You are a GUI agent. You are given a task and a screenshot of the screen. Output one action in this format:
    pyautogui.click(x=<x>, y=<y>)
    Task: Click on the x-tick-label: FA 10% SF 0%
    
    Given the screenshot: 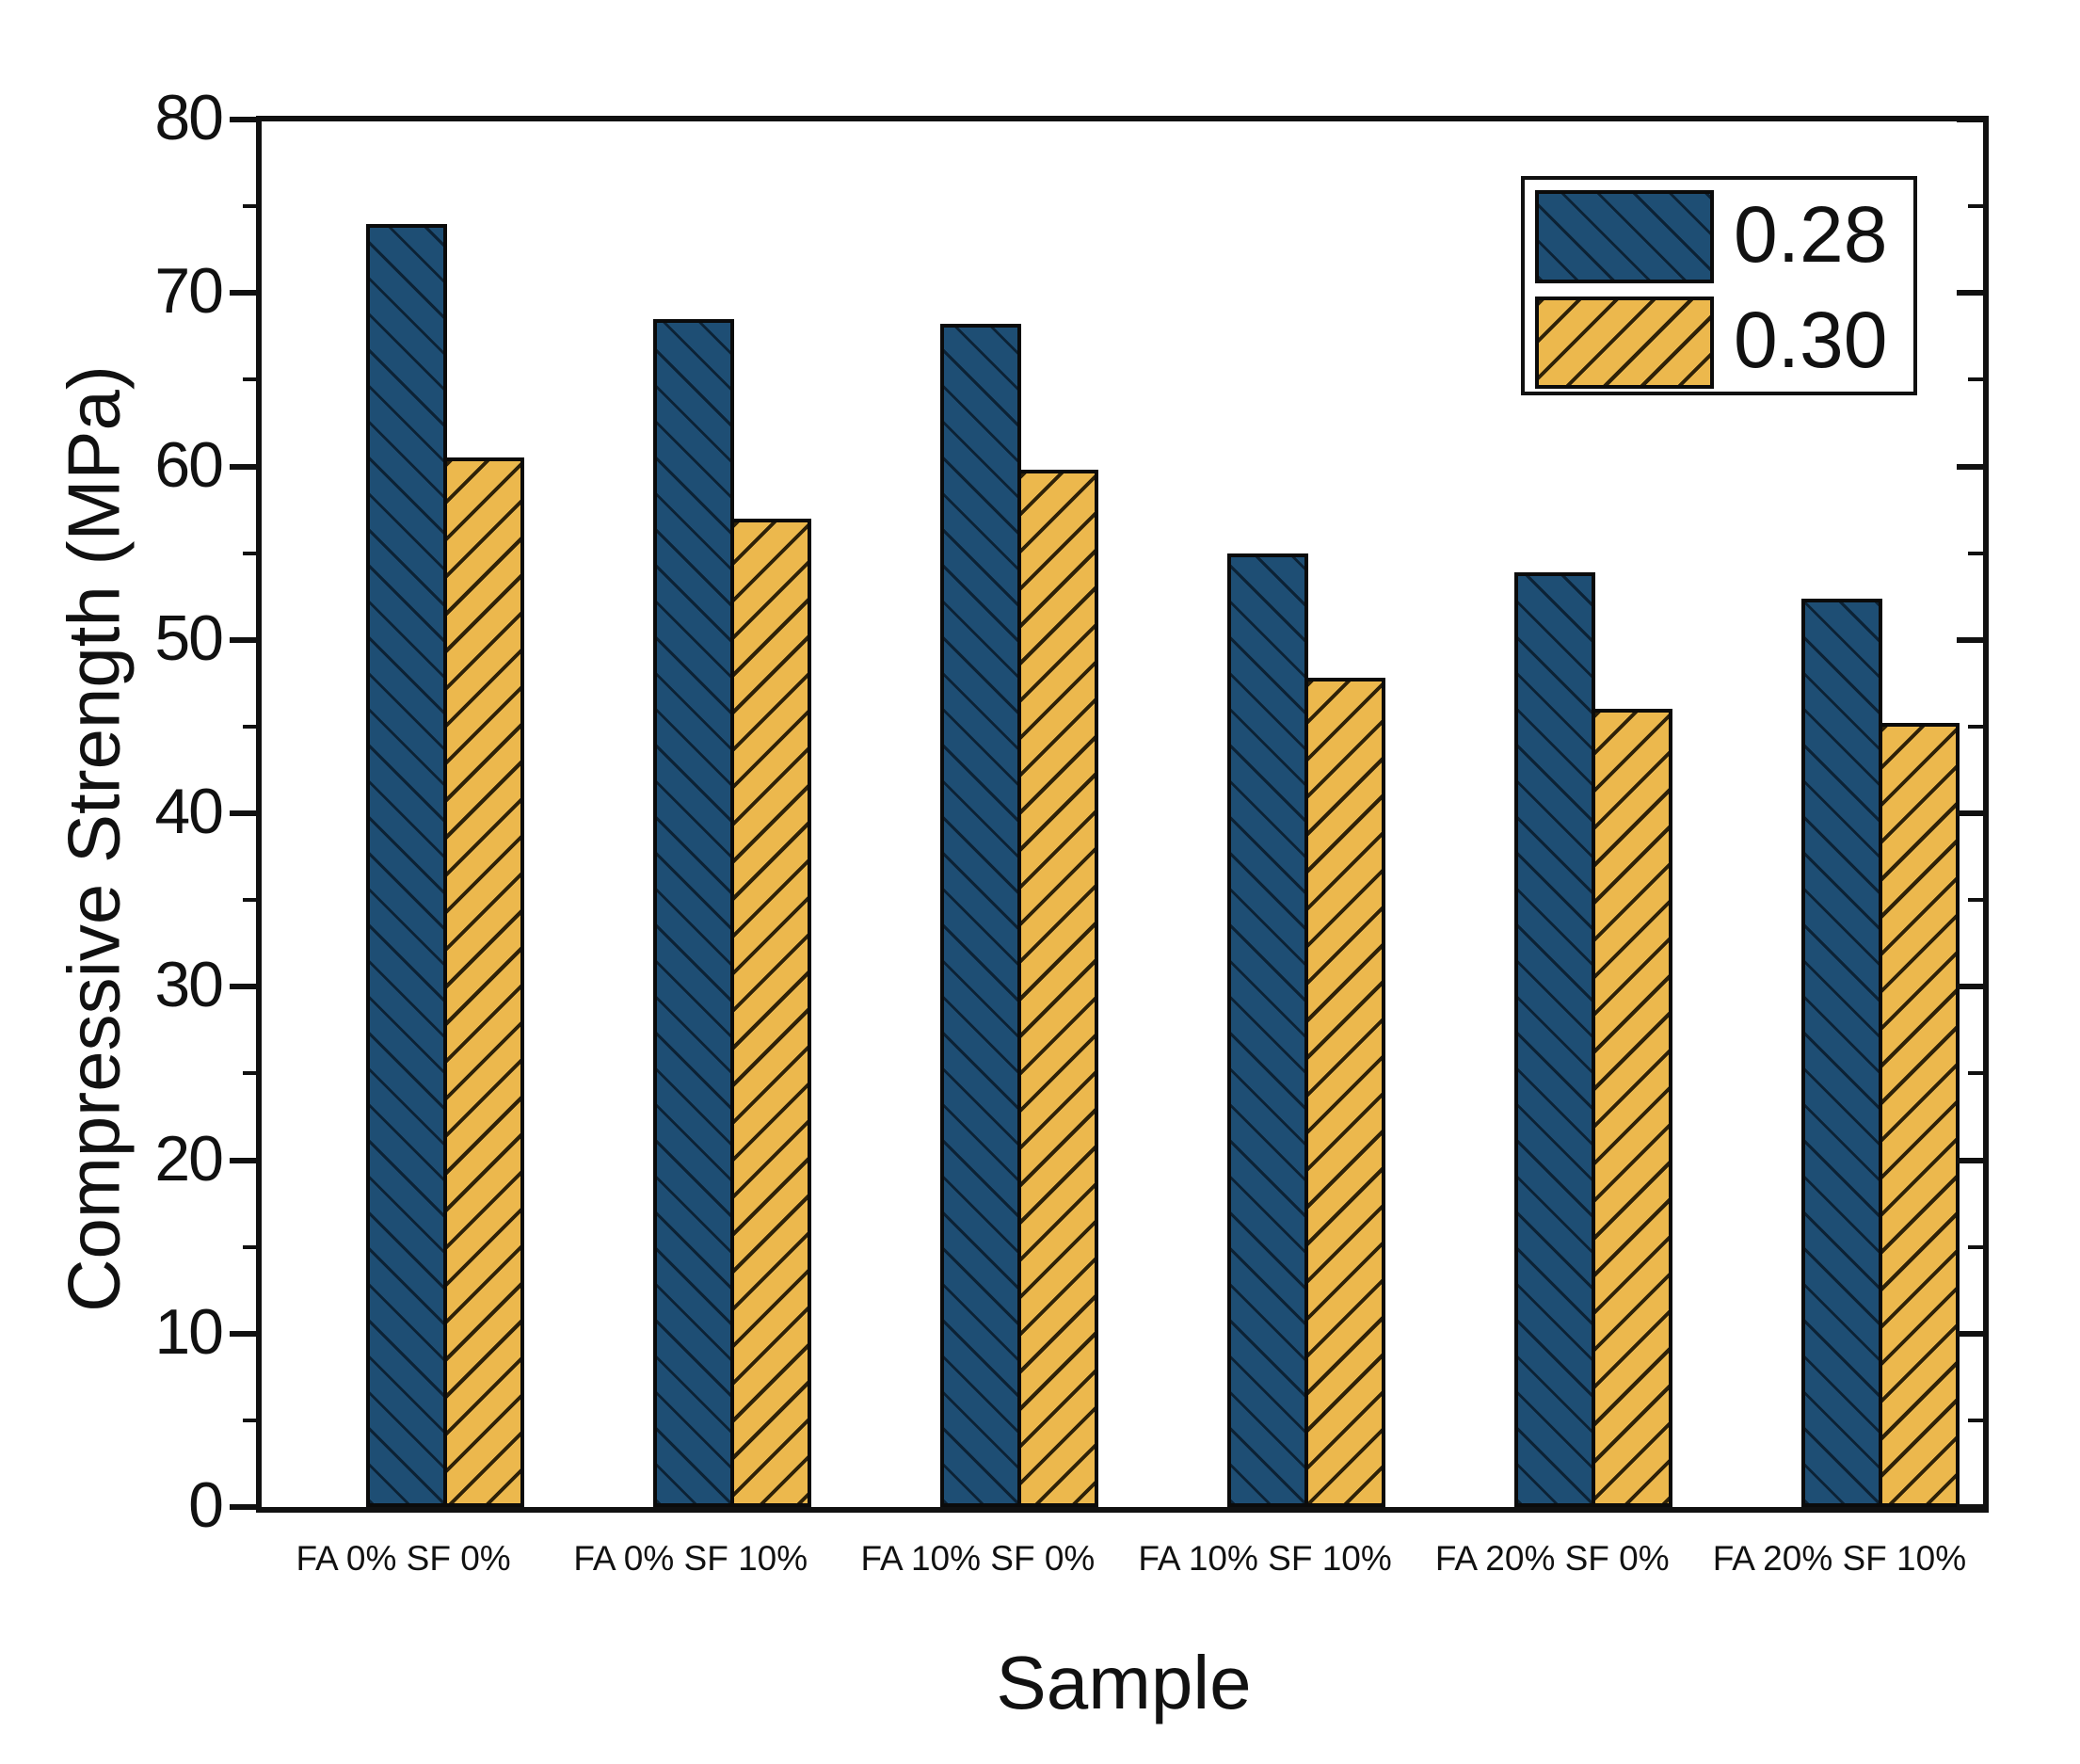 What is the action you would take?
    pyautogui.click(x=978, y=1558)
    